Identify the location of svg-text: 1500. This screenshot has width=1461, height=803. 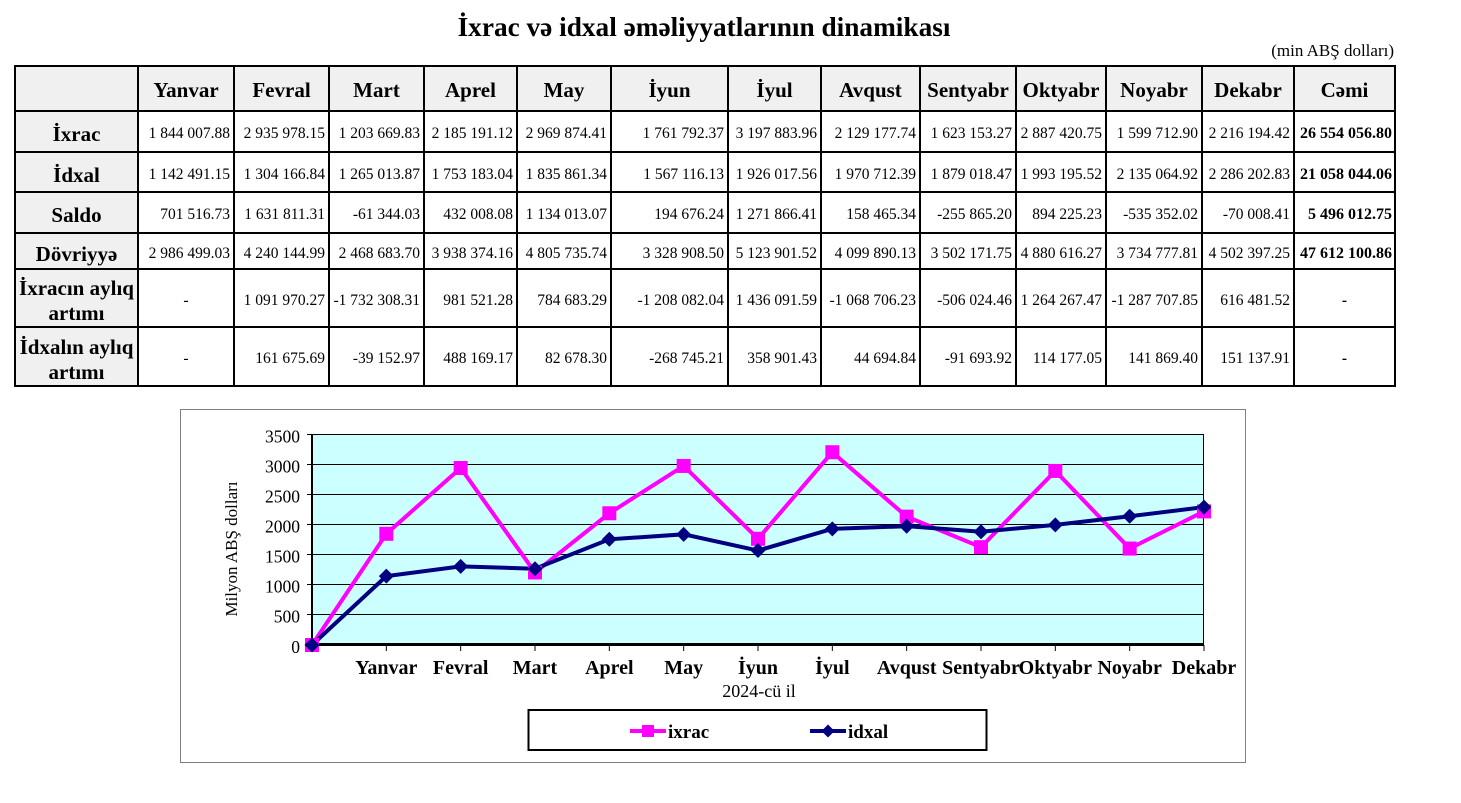
(282, 557).